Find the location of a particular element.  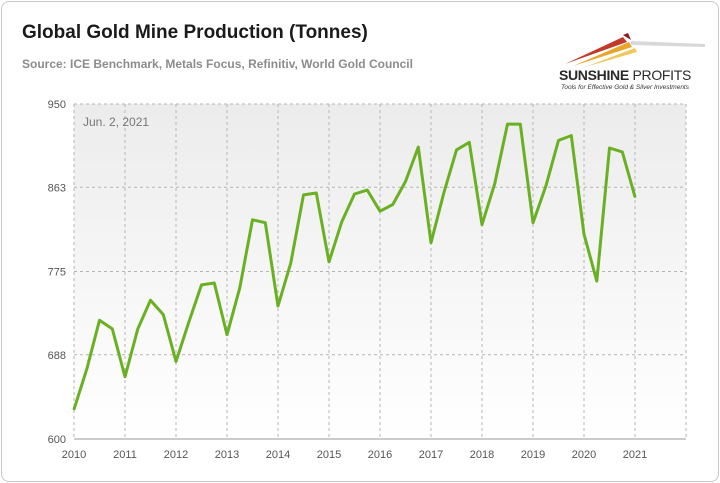

chart-title: Global Gold Mine Production (Tonnes) is located at coordinates (195, 32).